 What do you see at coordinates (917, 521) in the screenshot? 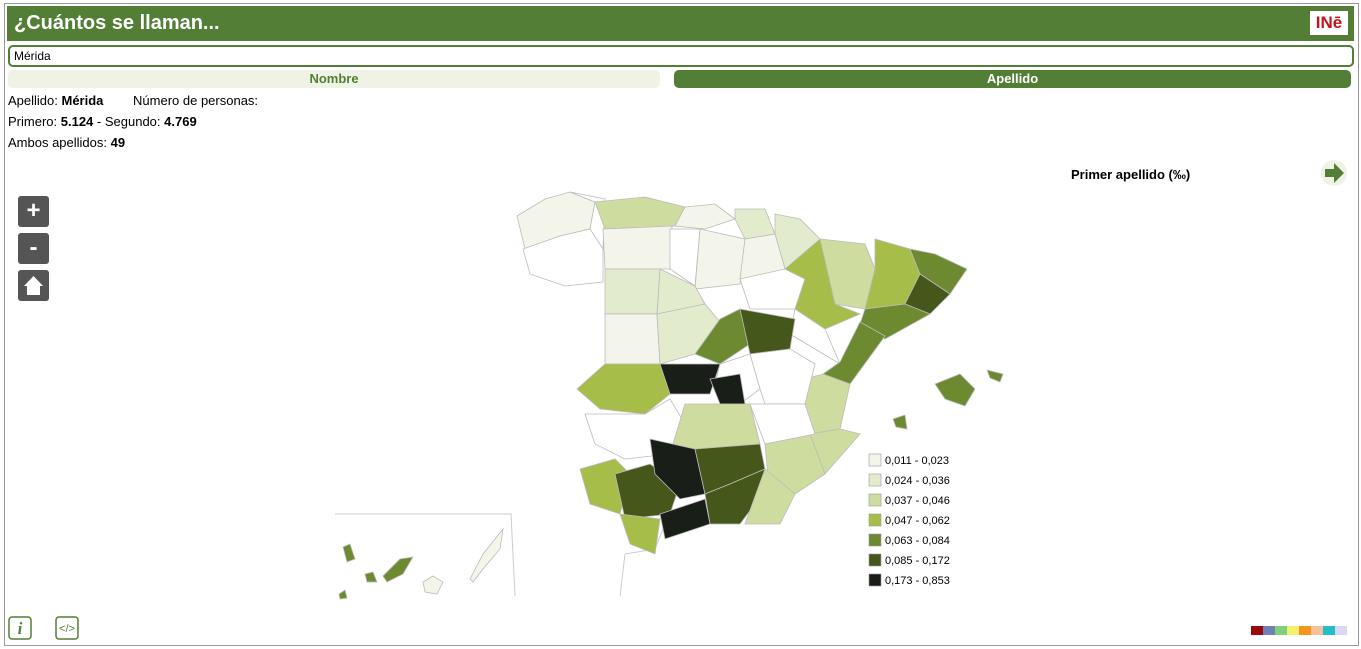
I see `legend-label: 0,047 - 0,062` at bounding box center [917, 521].